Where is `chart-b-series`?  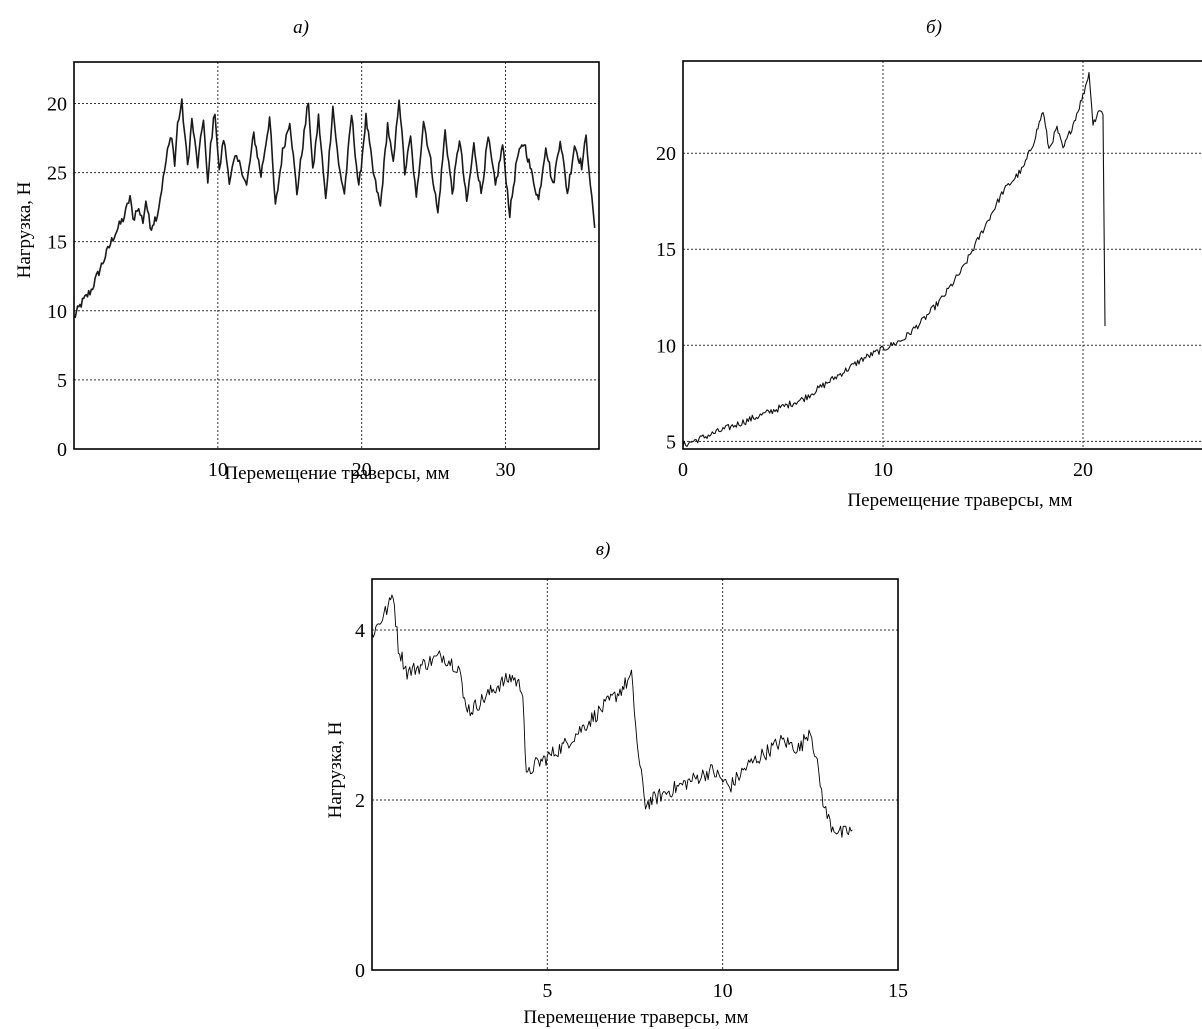 chart-b-series is located at coordinates (894, 259).